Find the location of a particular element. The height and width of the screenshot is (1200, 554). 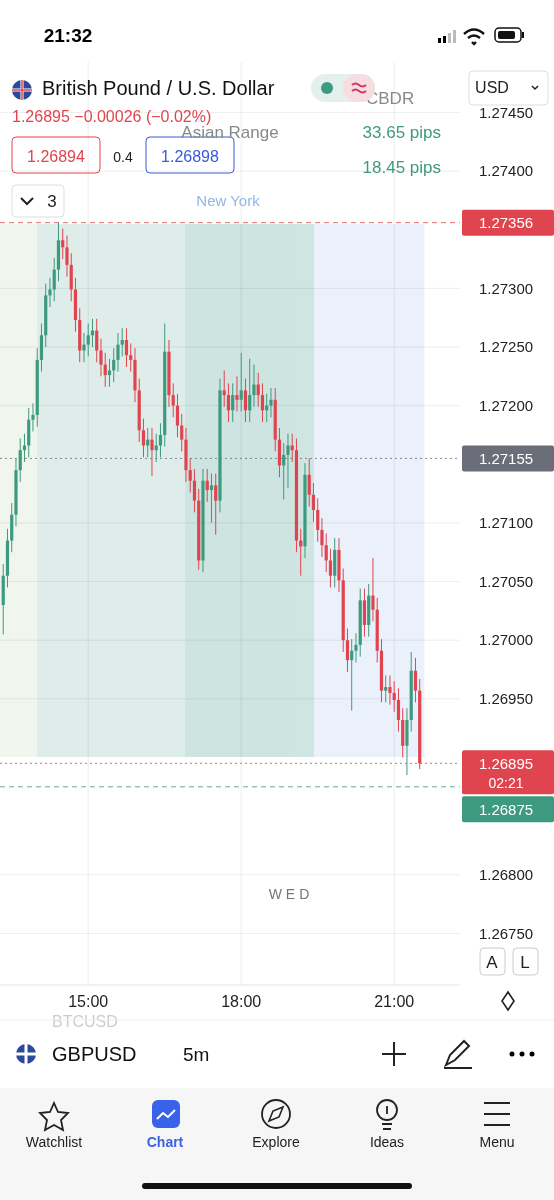

text: GBPUSD is located at coordinates (94, 1054).